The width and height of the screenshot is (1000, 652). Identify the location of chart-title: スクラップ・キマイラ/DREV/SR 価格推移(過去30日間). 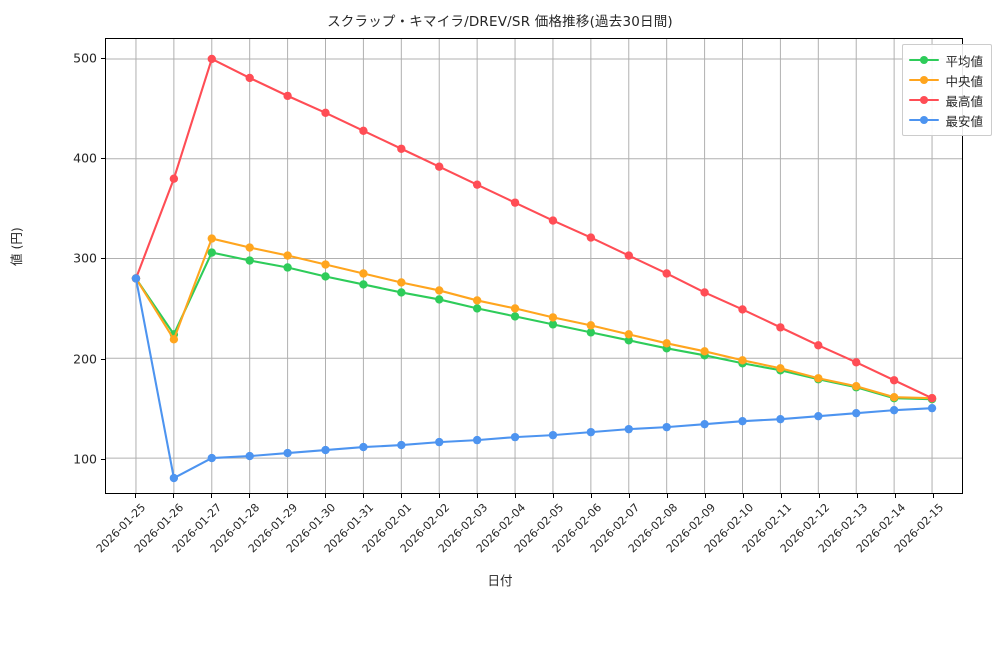
(500, 22).